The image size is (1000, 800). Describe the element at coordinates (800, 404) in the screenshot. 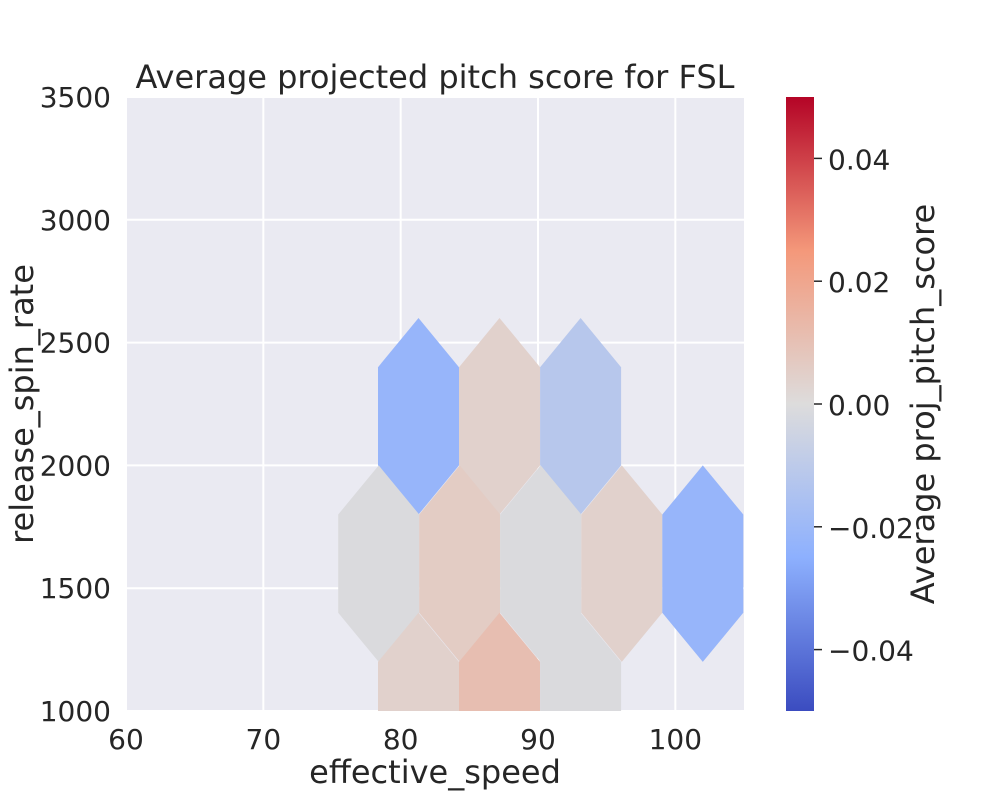

I see `colorbar` at that location.